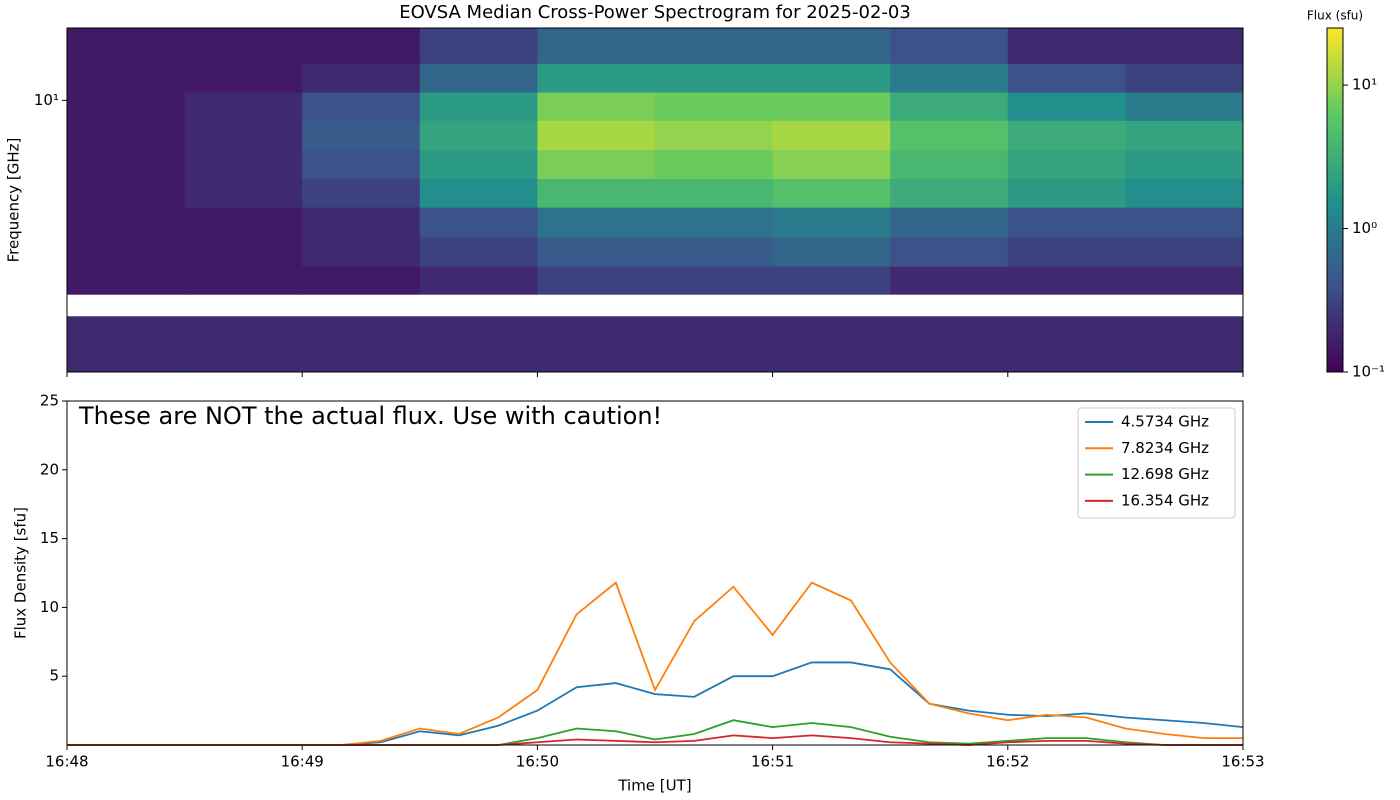  I want to click on x-tick-label: 16:48, so click(66, 762).